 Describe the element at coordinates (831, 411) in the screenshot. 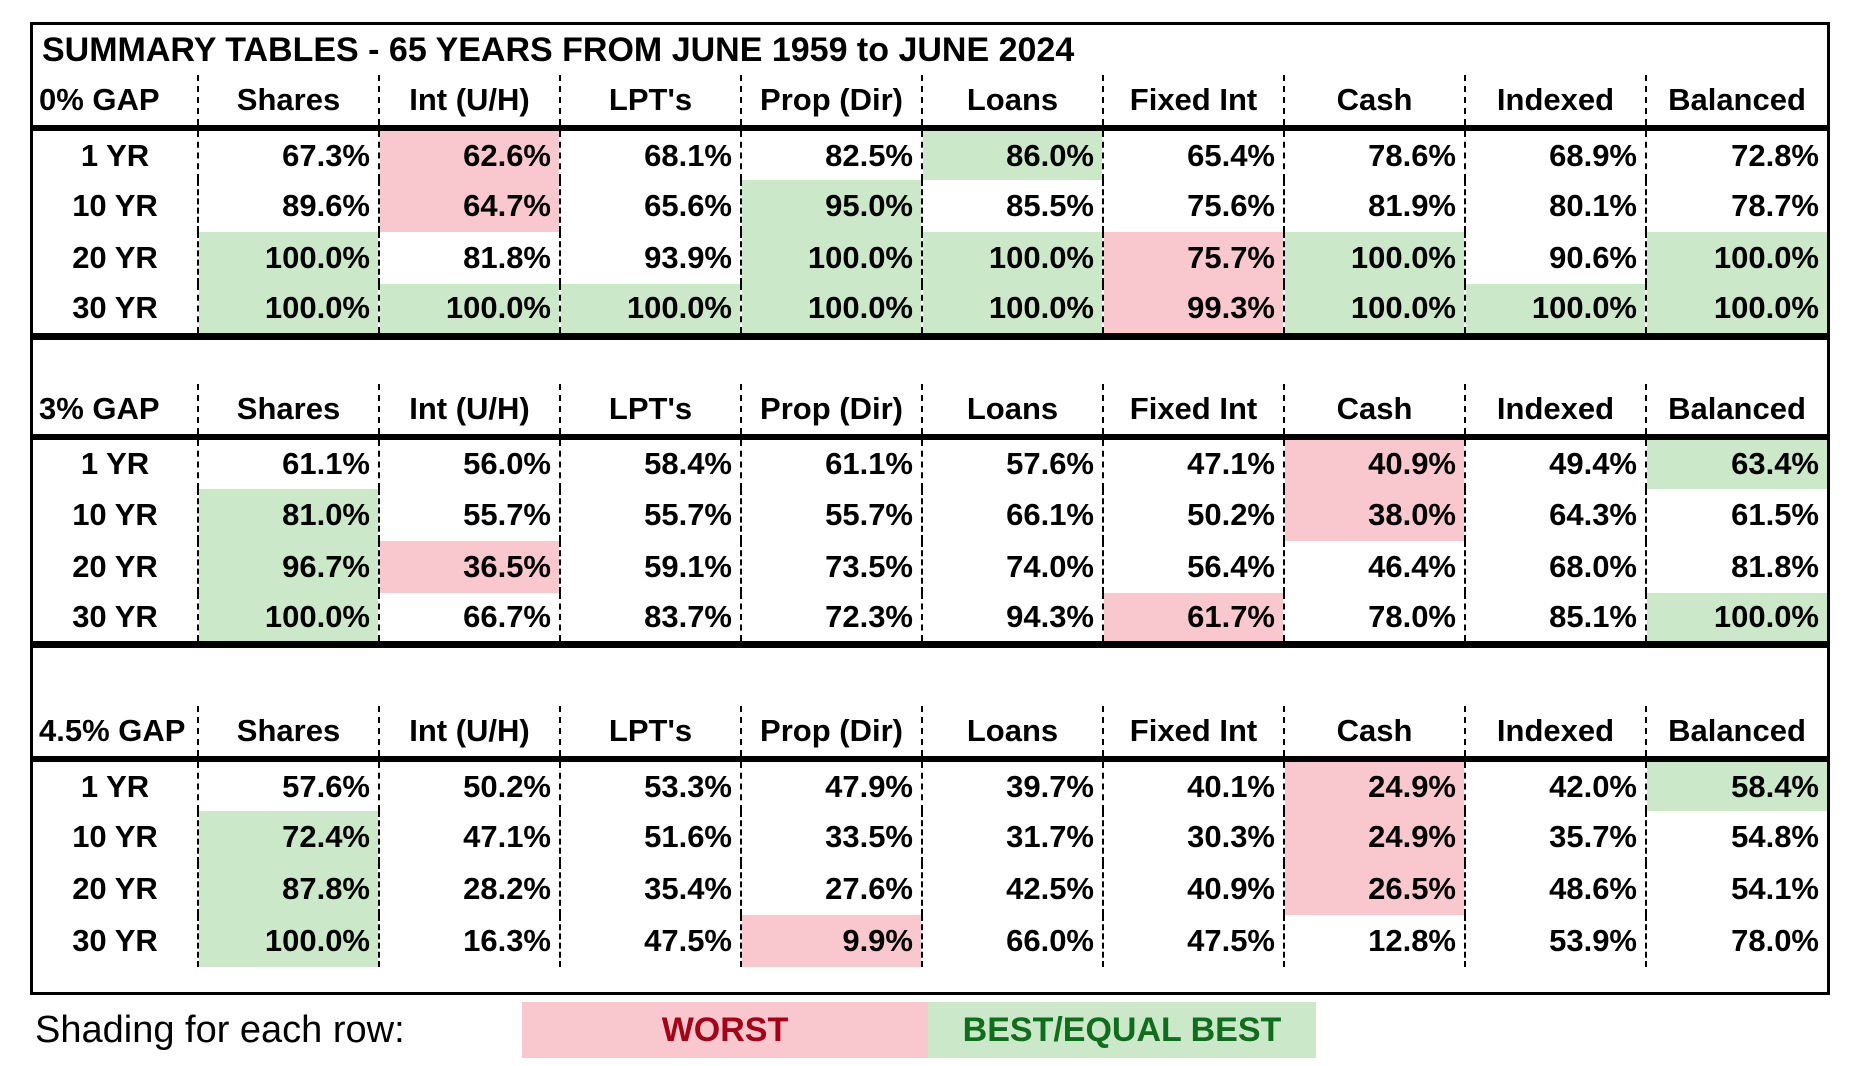

I see `column-header: Prop (Dir)` at that location.